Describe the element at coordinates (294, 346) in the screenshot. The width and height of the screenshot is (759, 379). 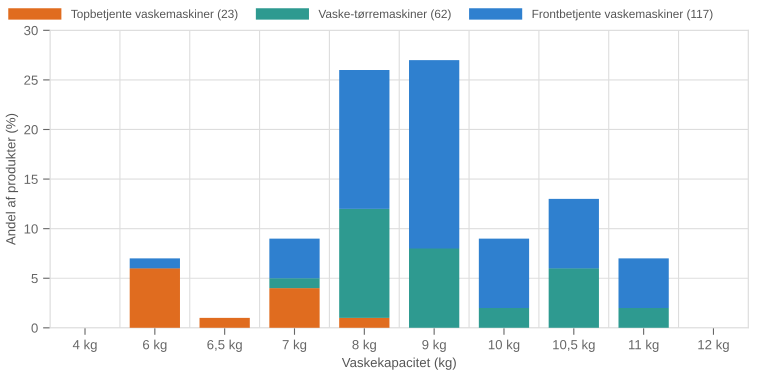
I see `x-tick-label: 7 kg` at that location.